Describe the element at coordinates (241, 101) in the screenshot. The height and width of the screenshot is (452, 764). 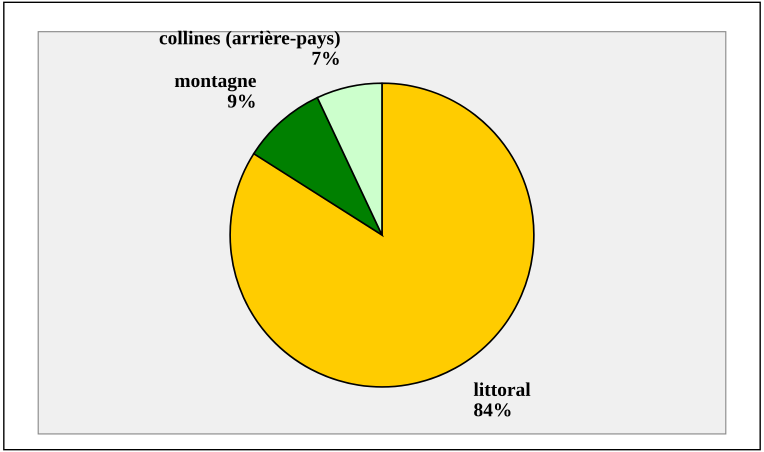
I see `data-label: 9%` at that location.